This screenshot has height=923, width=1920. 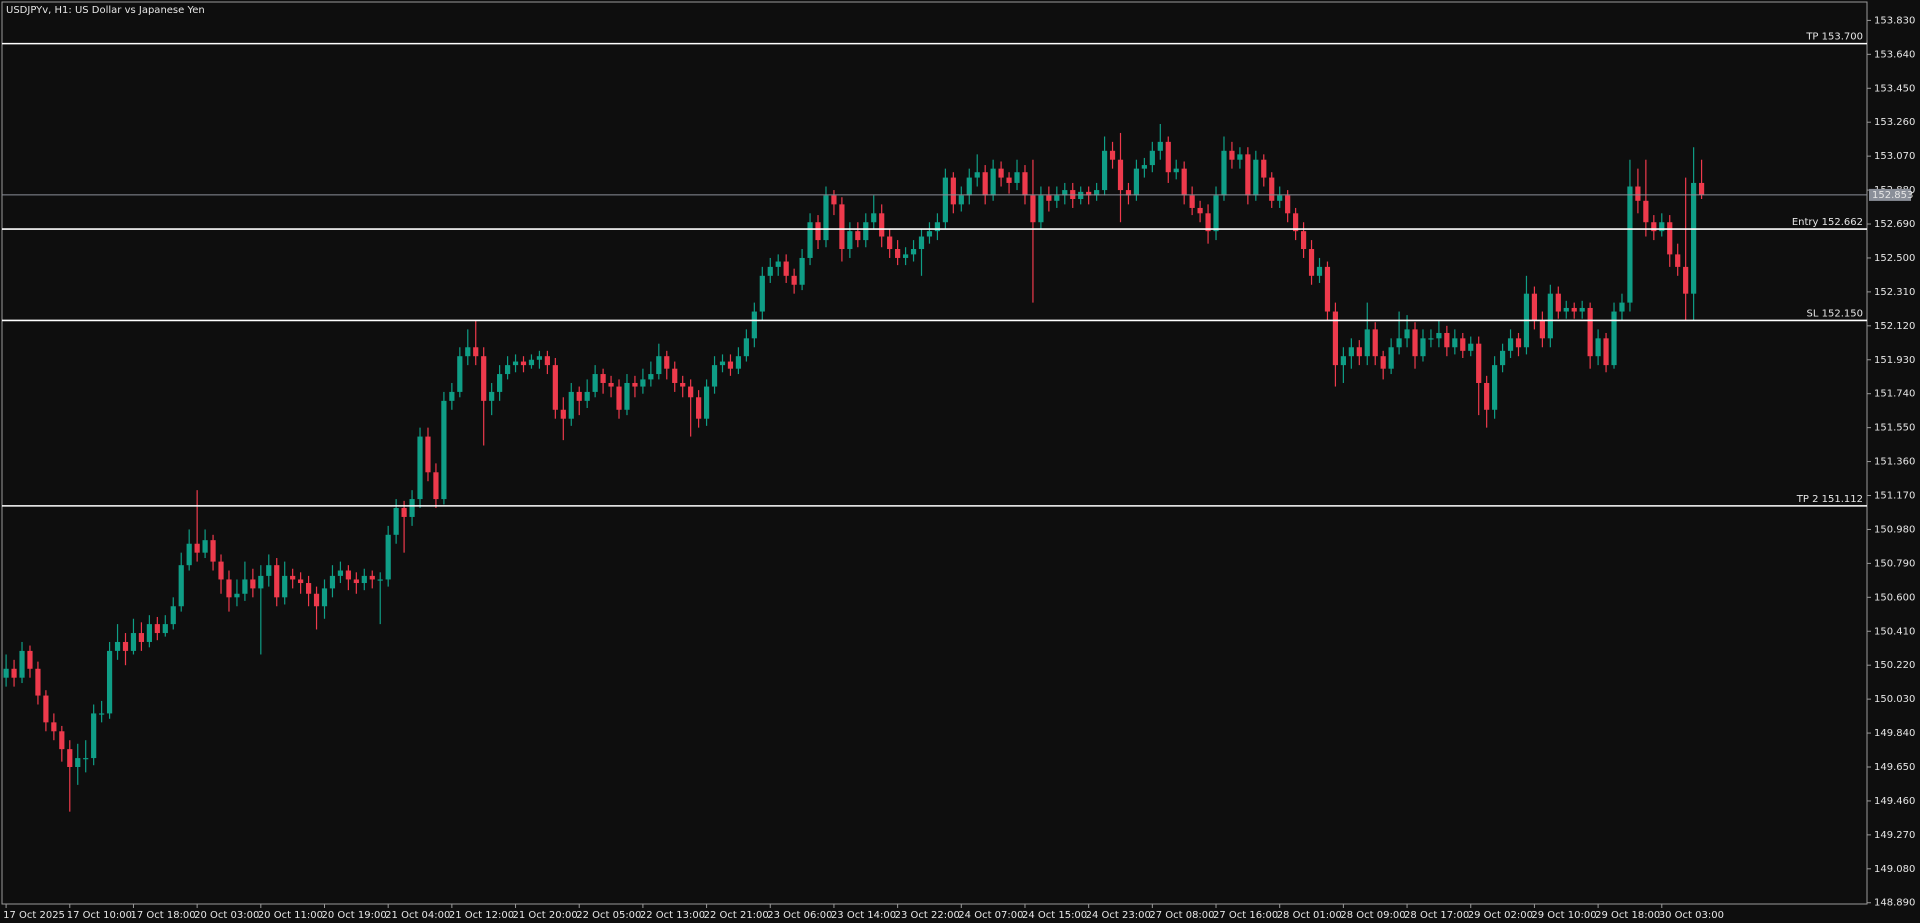 What do you see at coordinates (1829, 499) in the screenshot?
I see `level-label: TP 2 151.112` at bounding box center [1829, 499].